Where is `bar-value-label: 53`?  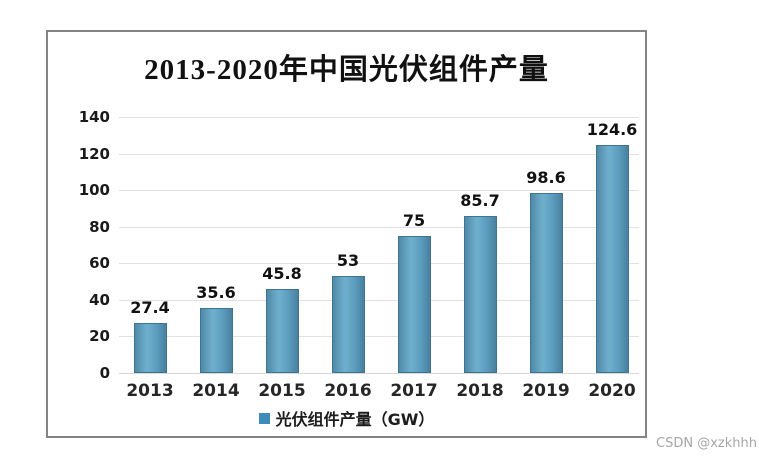
bar-value-label: 53 is located at coordinates (348, 261).